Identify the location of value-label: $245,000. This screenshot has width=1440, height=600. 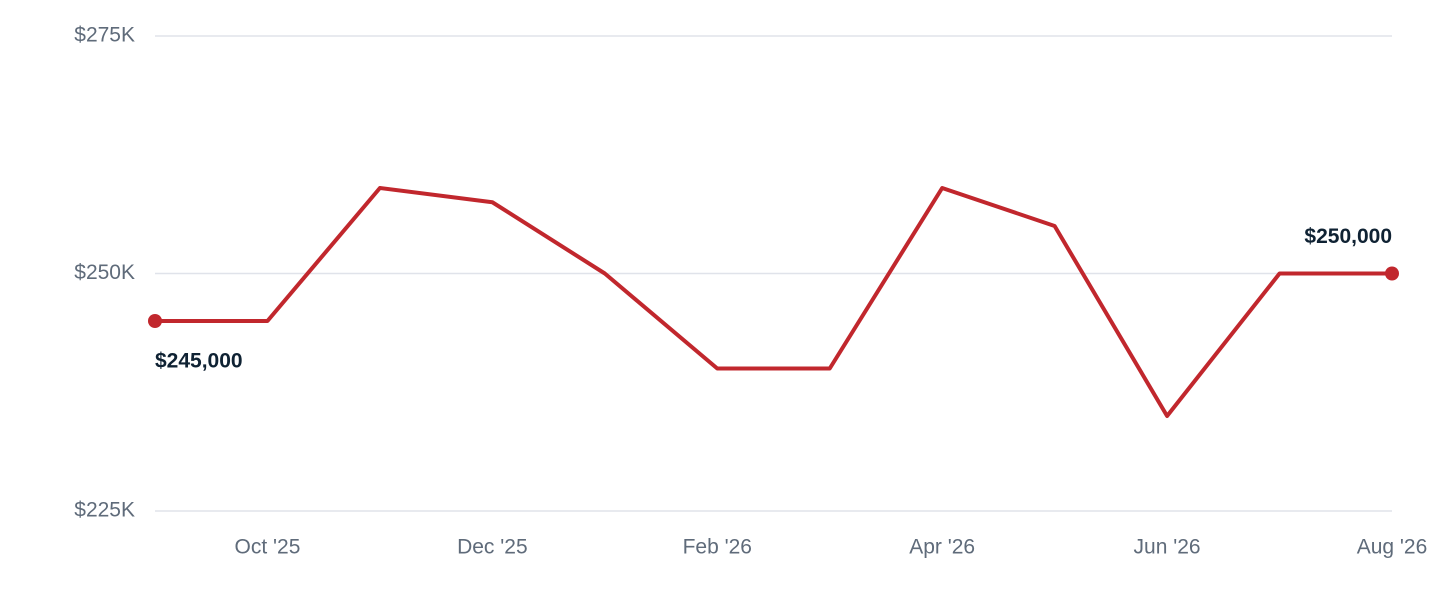
(199, 361).